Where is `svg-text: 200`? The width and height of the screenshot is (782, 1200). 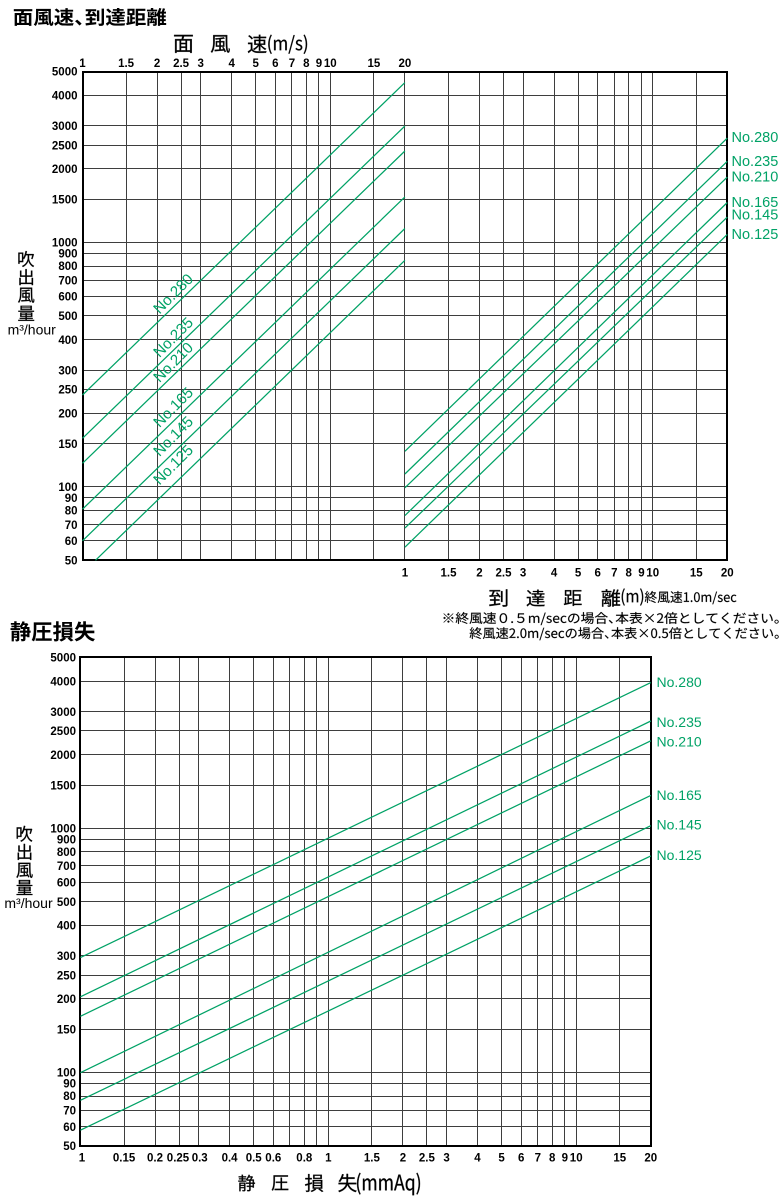
svg-text: 200 is located at coordinates (67, 414).